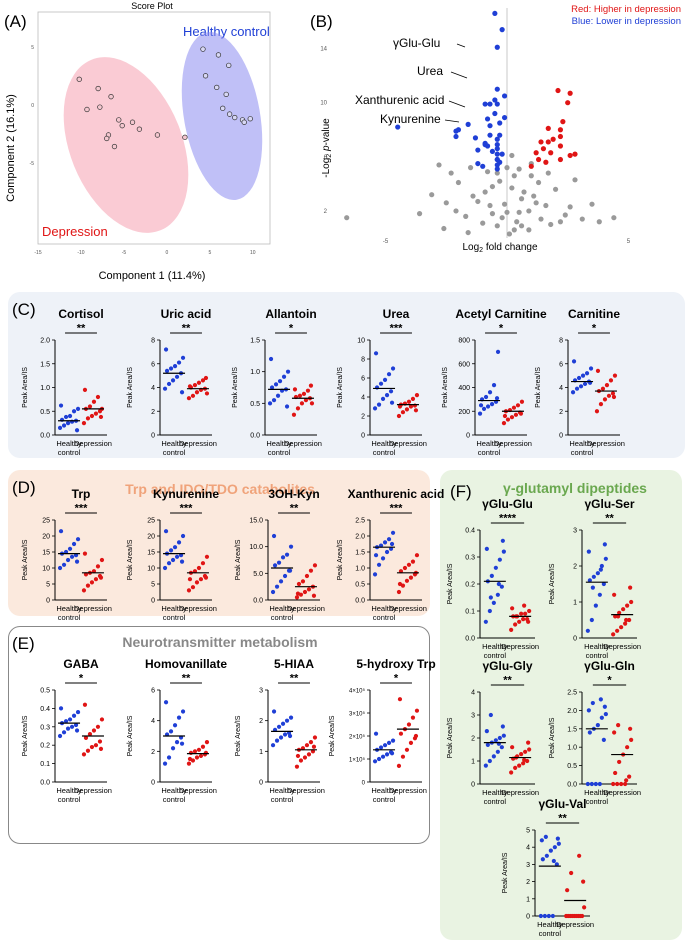 The height and width of the screenshot is (943, 685). I want to click on y-tick-label: 0.5, so click(255, 404).